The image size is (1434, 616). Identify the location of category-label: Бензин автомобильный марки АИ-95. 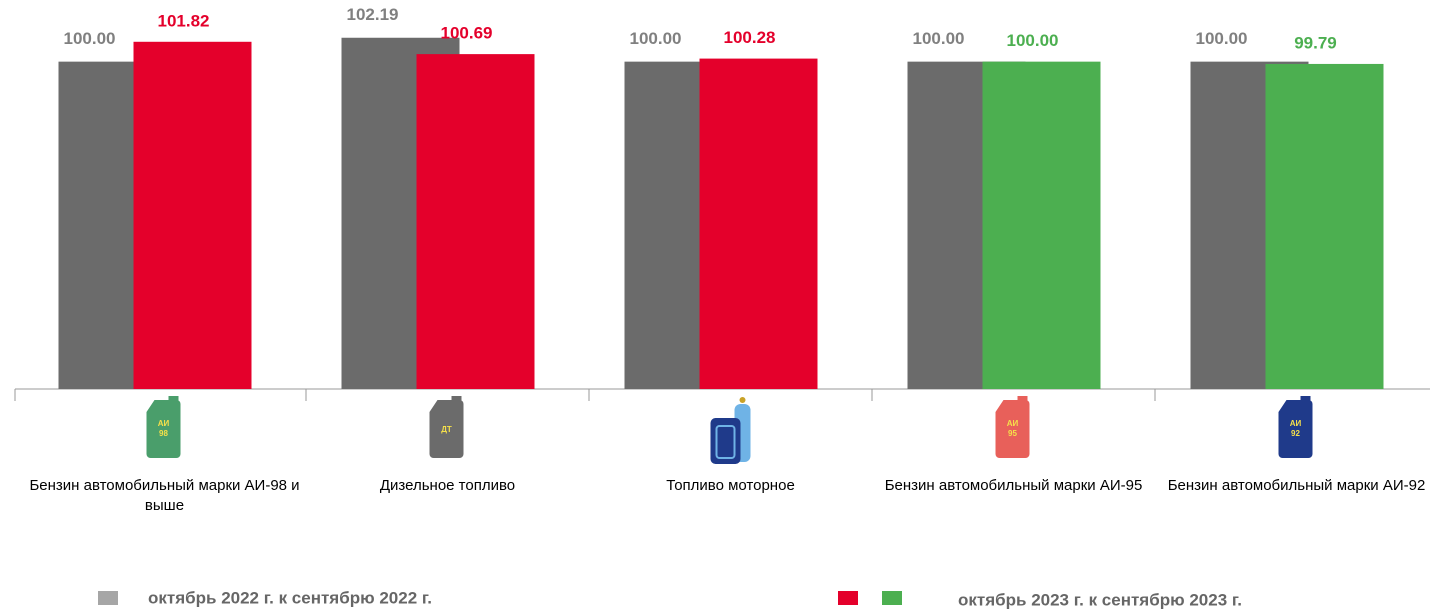
(1013, 485).